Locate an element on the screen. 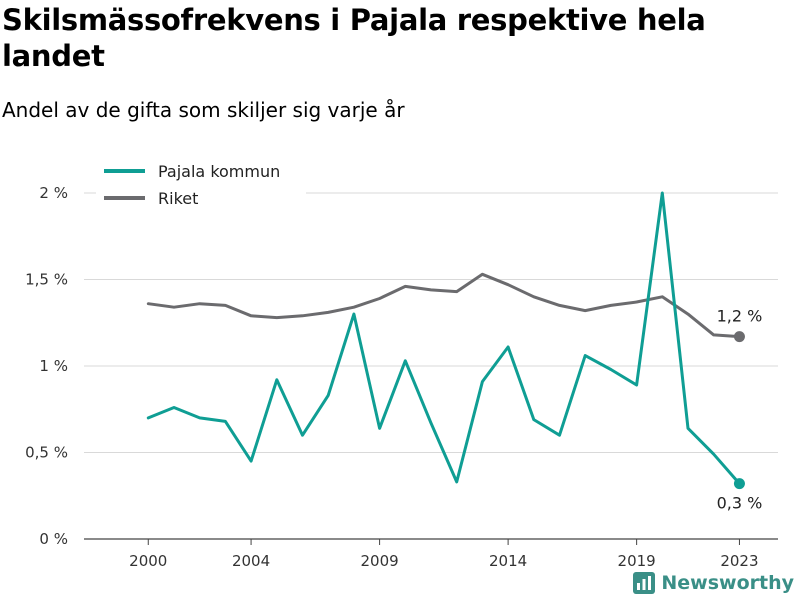  x-tick-label: 2000 is located at coordinates (148, 561).